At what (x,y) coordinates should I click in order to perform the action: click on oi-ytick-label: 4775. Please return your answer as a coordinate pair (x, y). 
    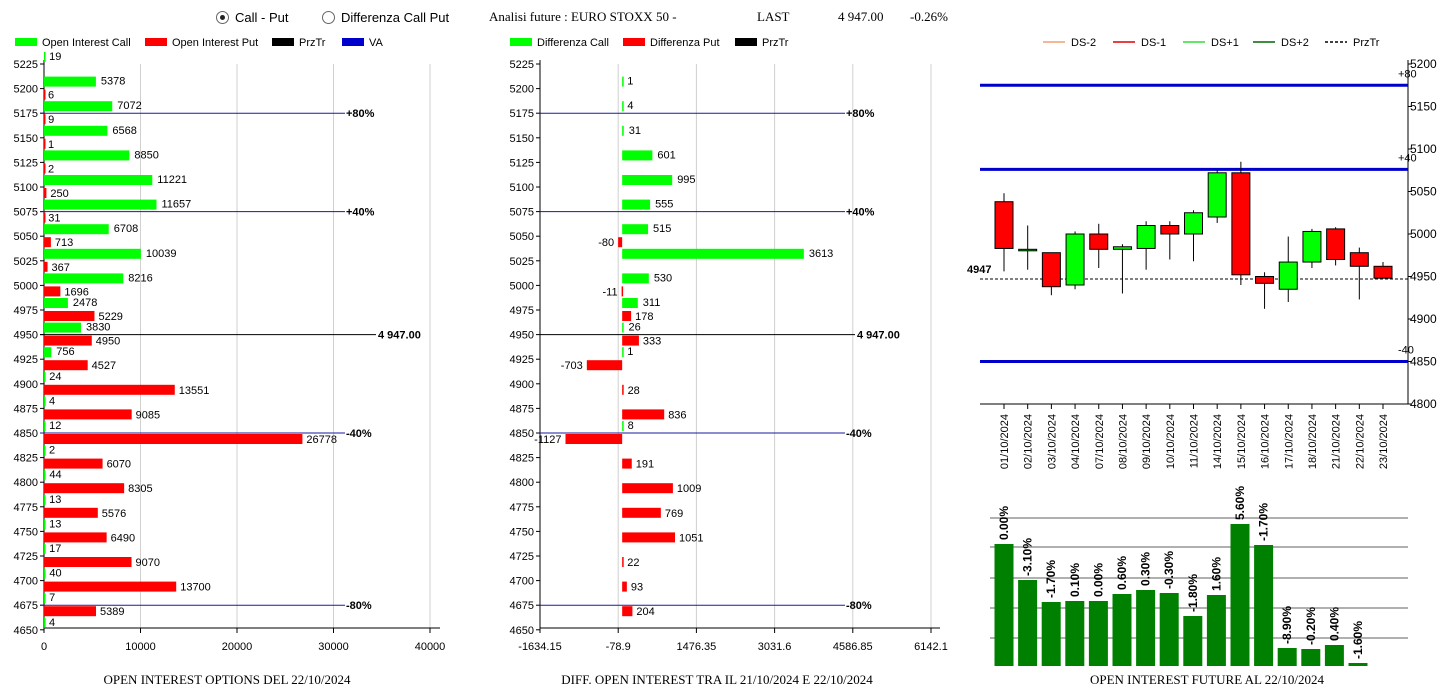
    Looking at the image, I should click on (26, 508).